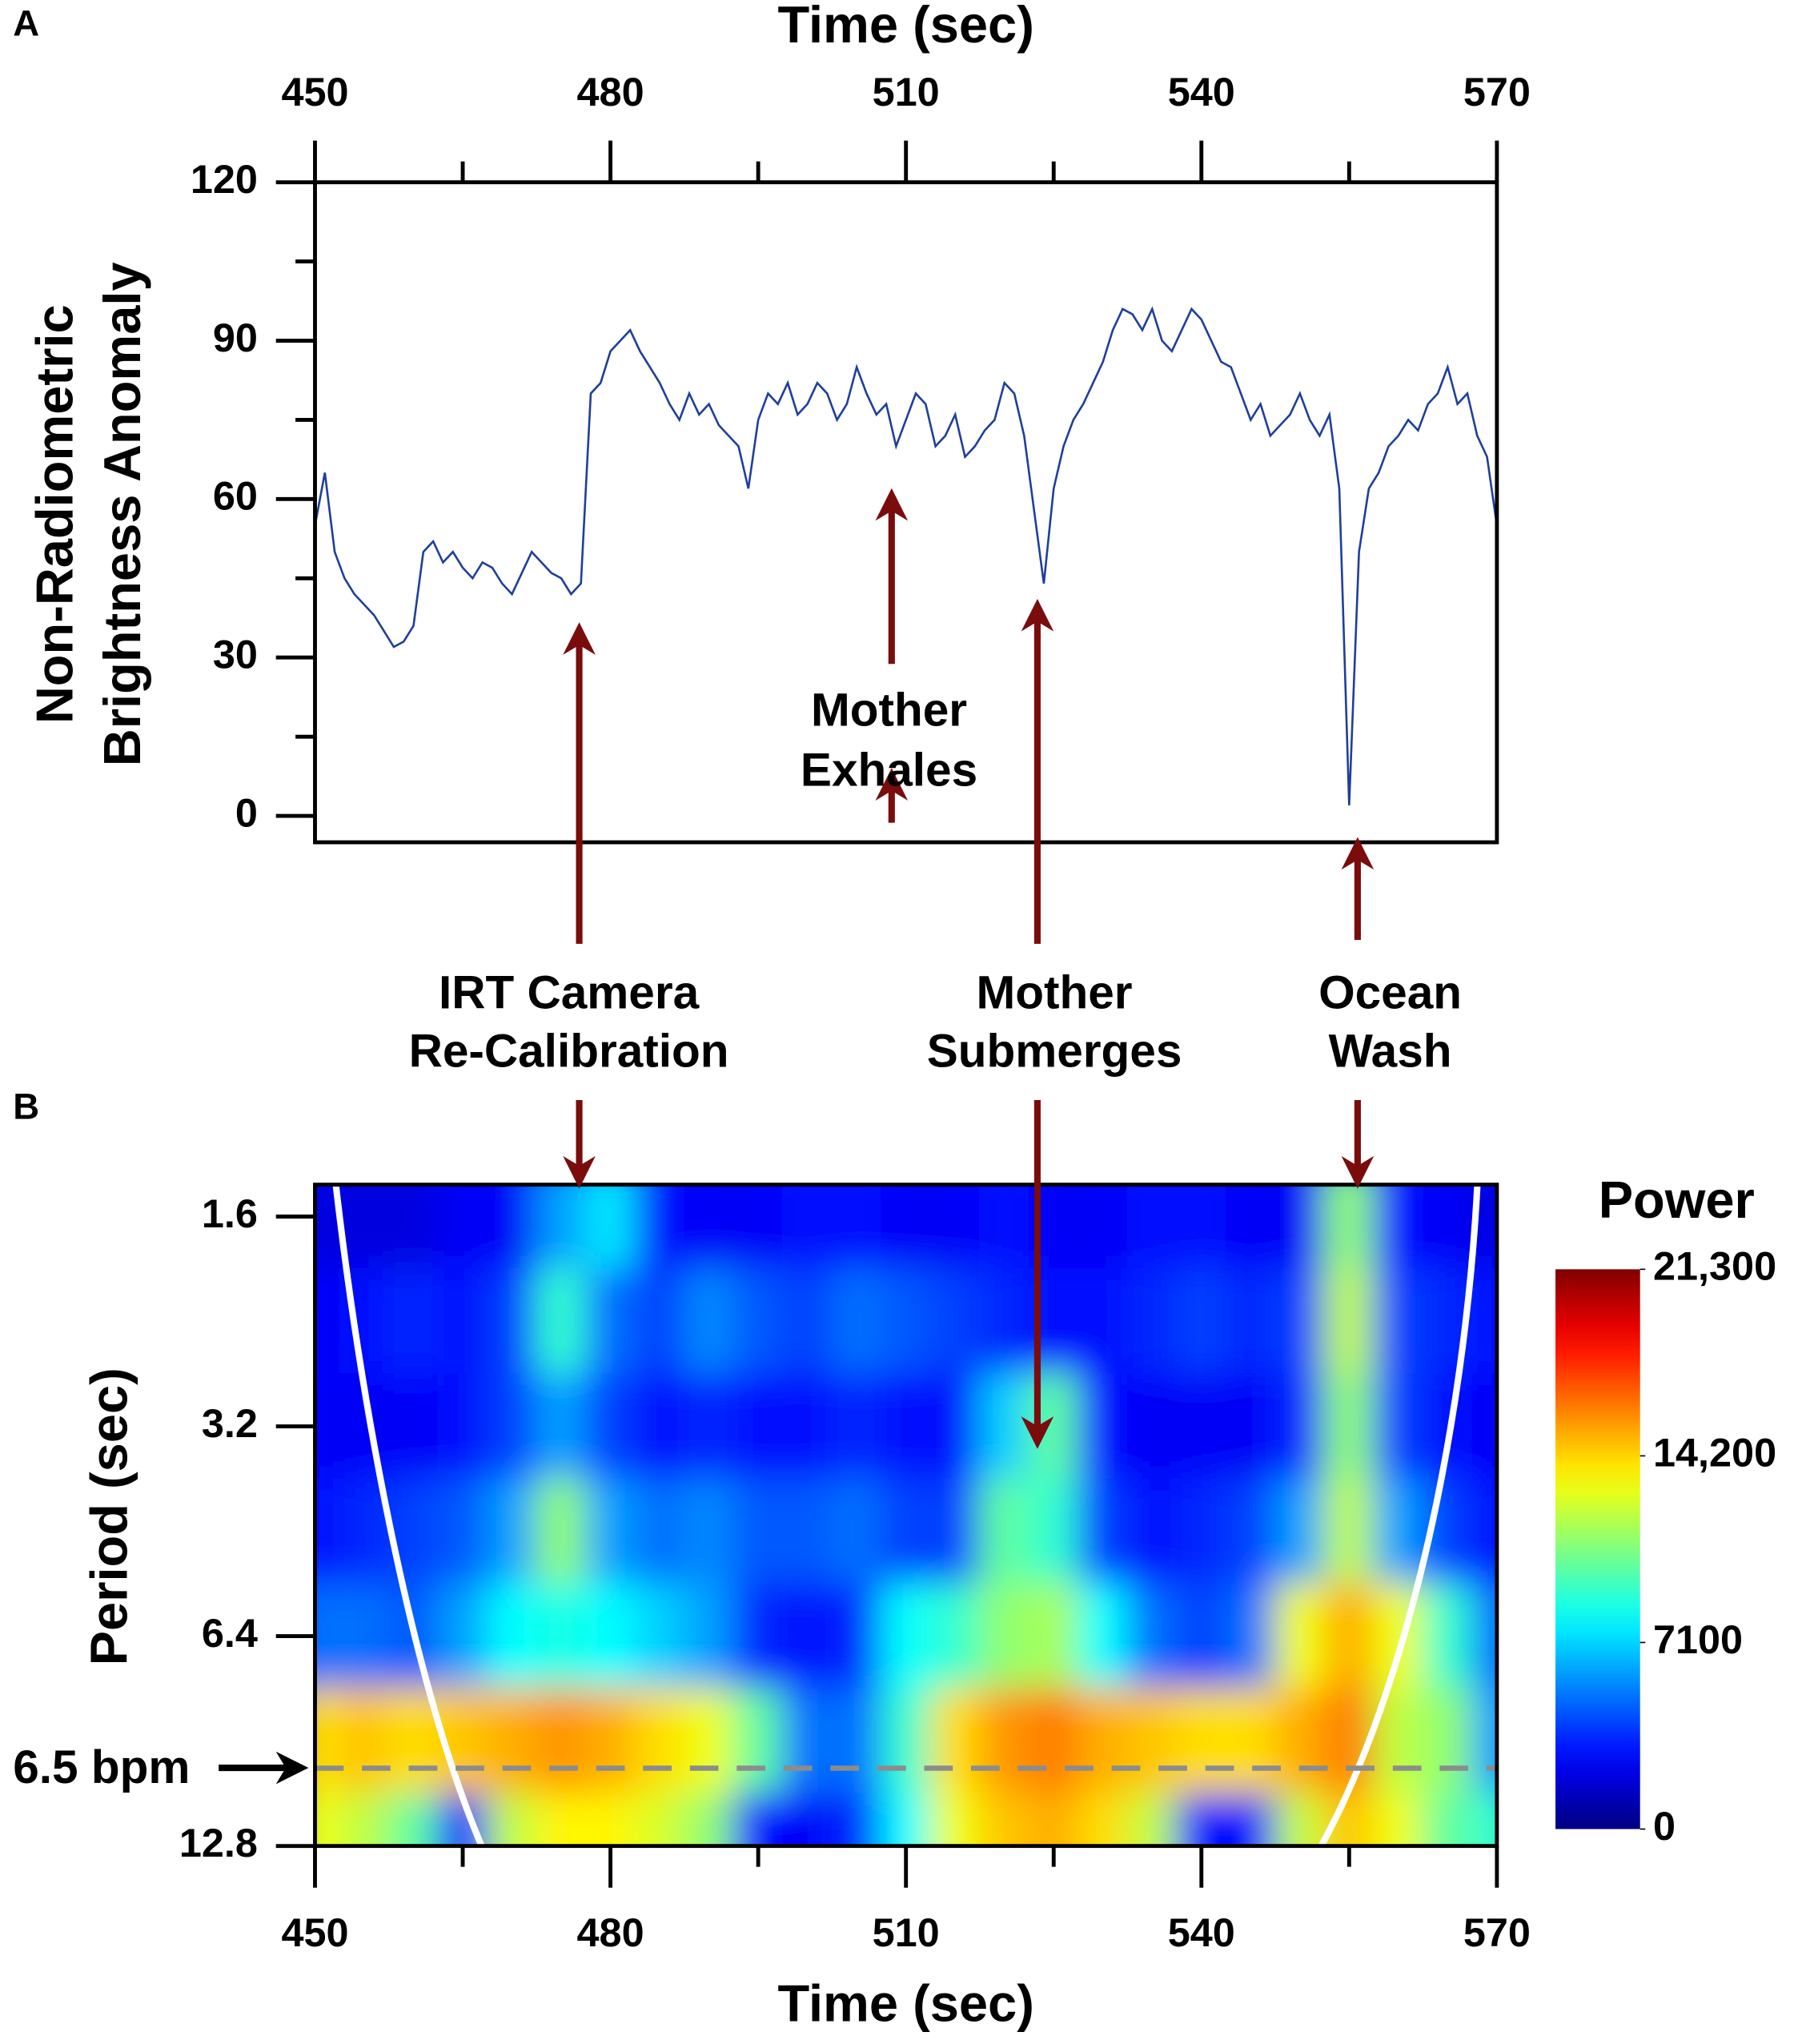  Describe the element at coordinates (235, 496) in the screenshot. I see `y-tick-label: 60` at that location.